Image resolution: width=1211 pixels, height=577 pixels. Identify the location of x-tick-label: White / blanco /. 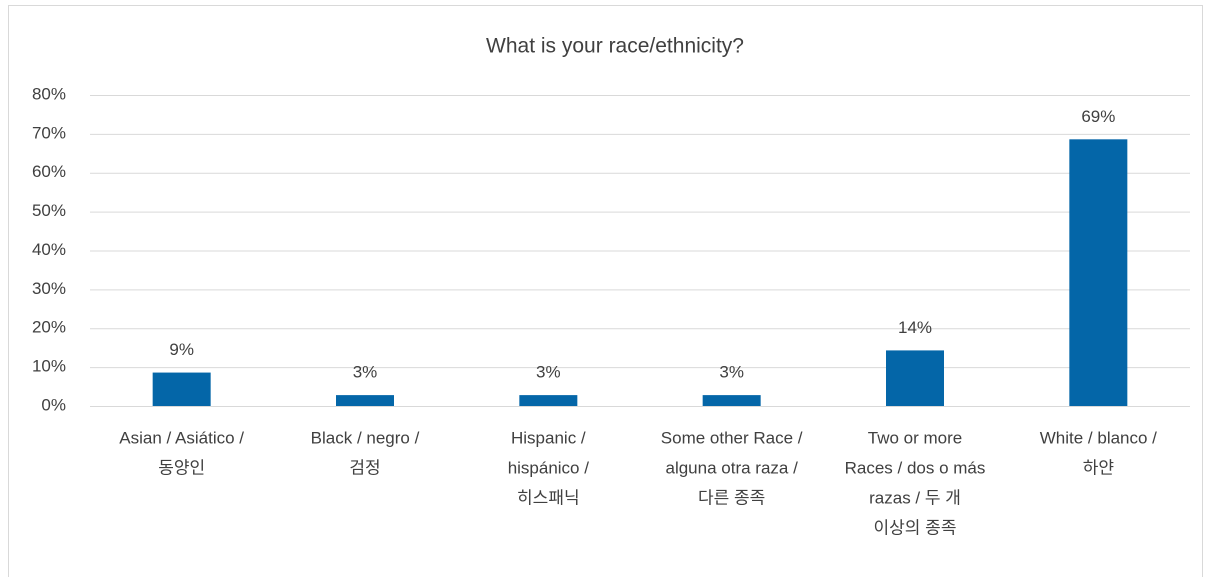
(1098, 437).